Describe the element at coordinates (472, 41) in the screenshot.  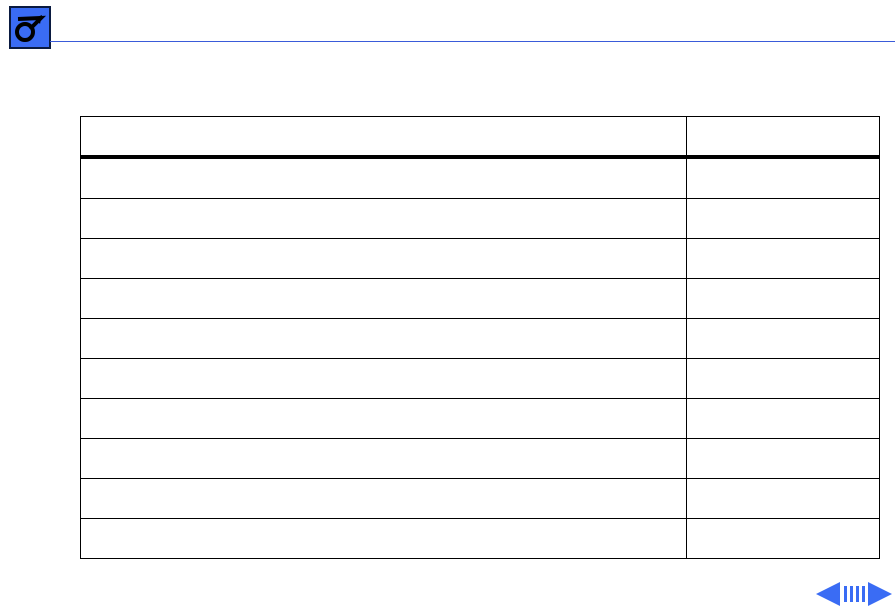
I see `header-rule` at that location.